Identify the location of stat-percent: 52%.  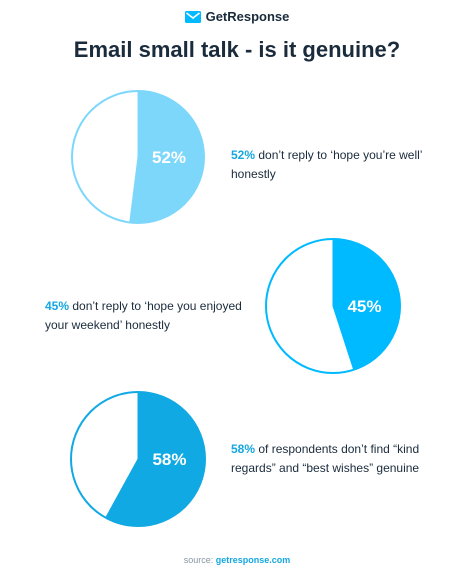
(243, 155).